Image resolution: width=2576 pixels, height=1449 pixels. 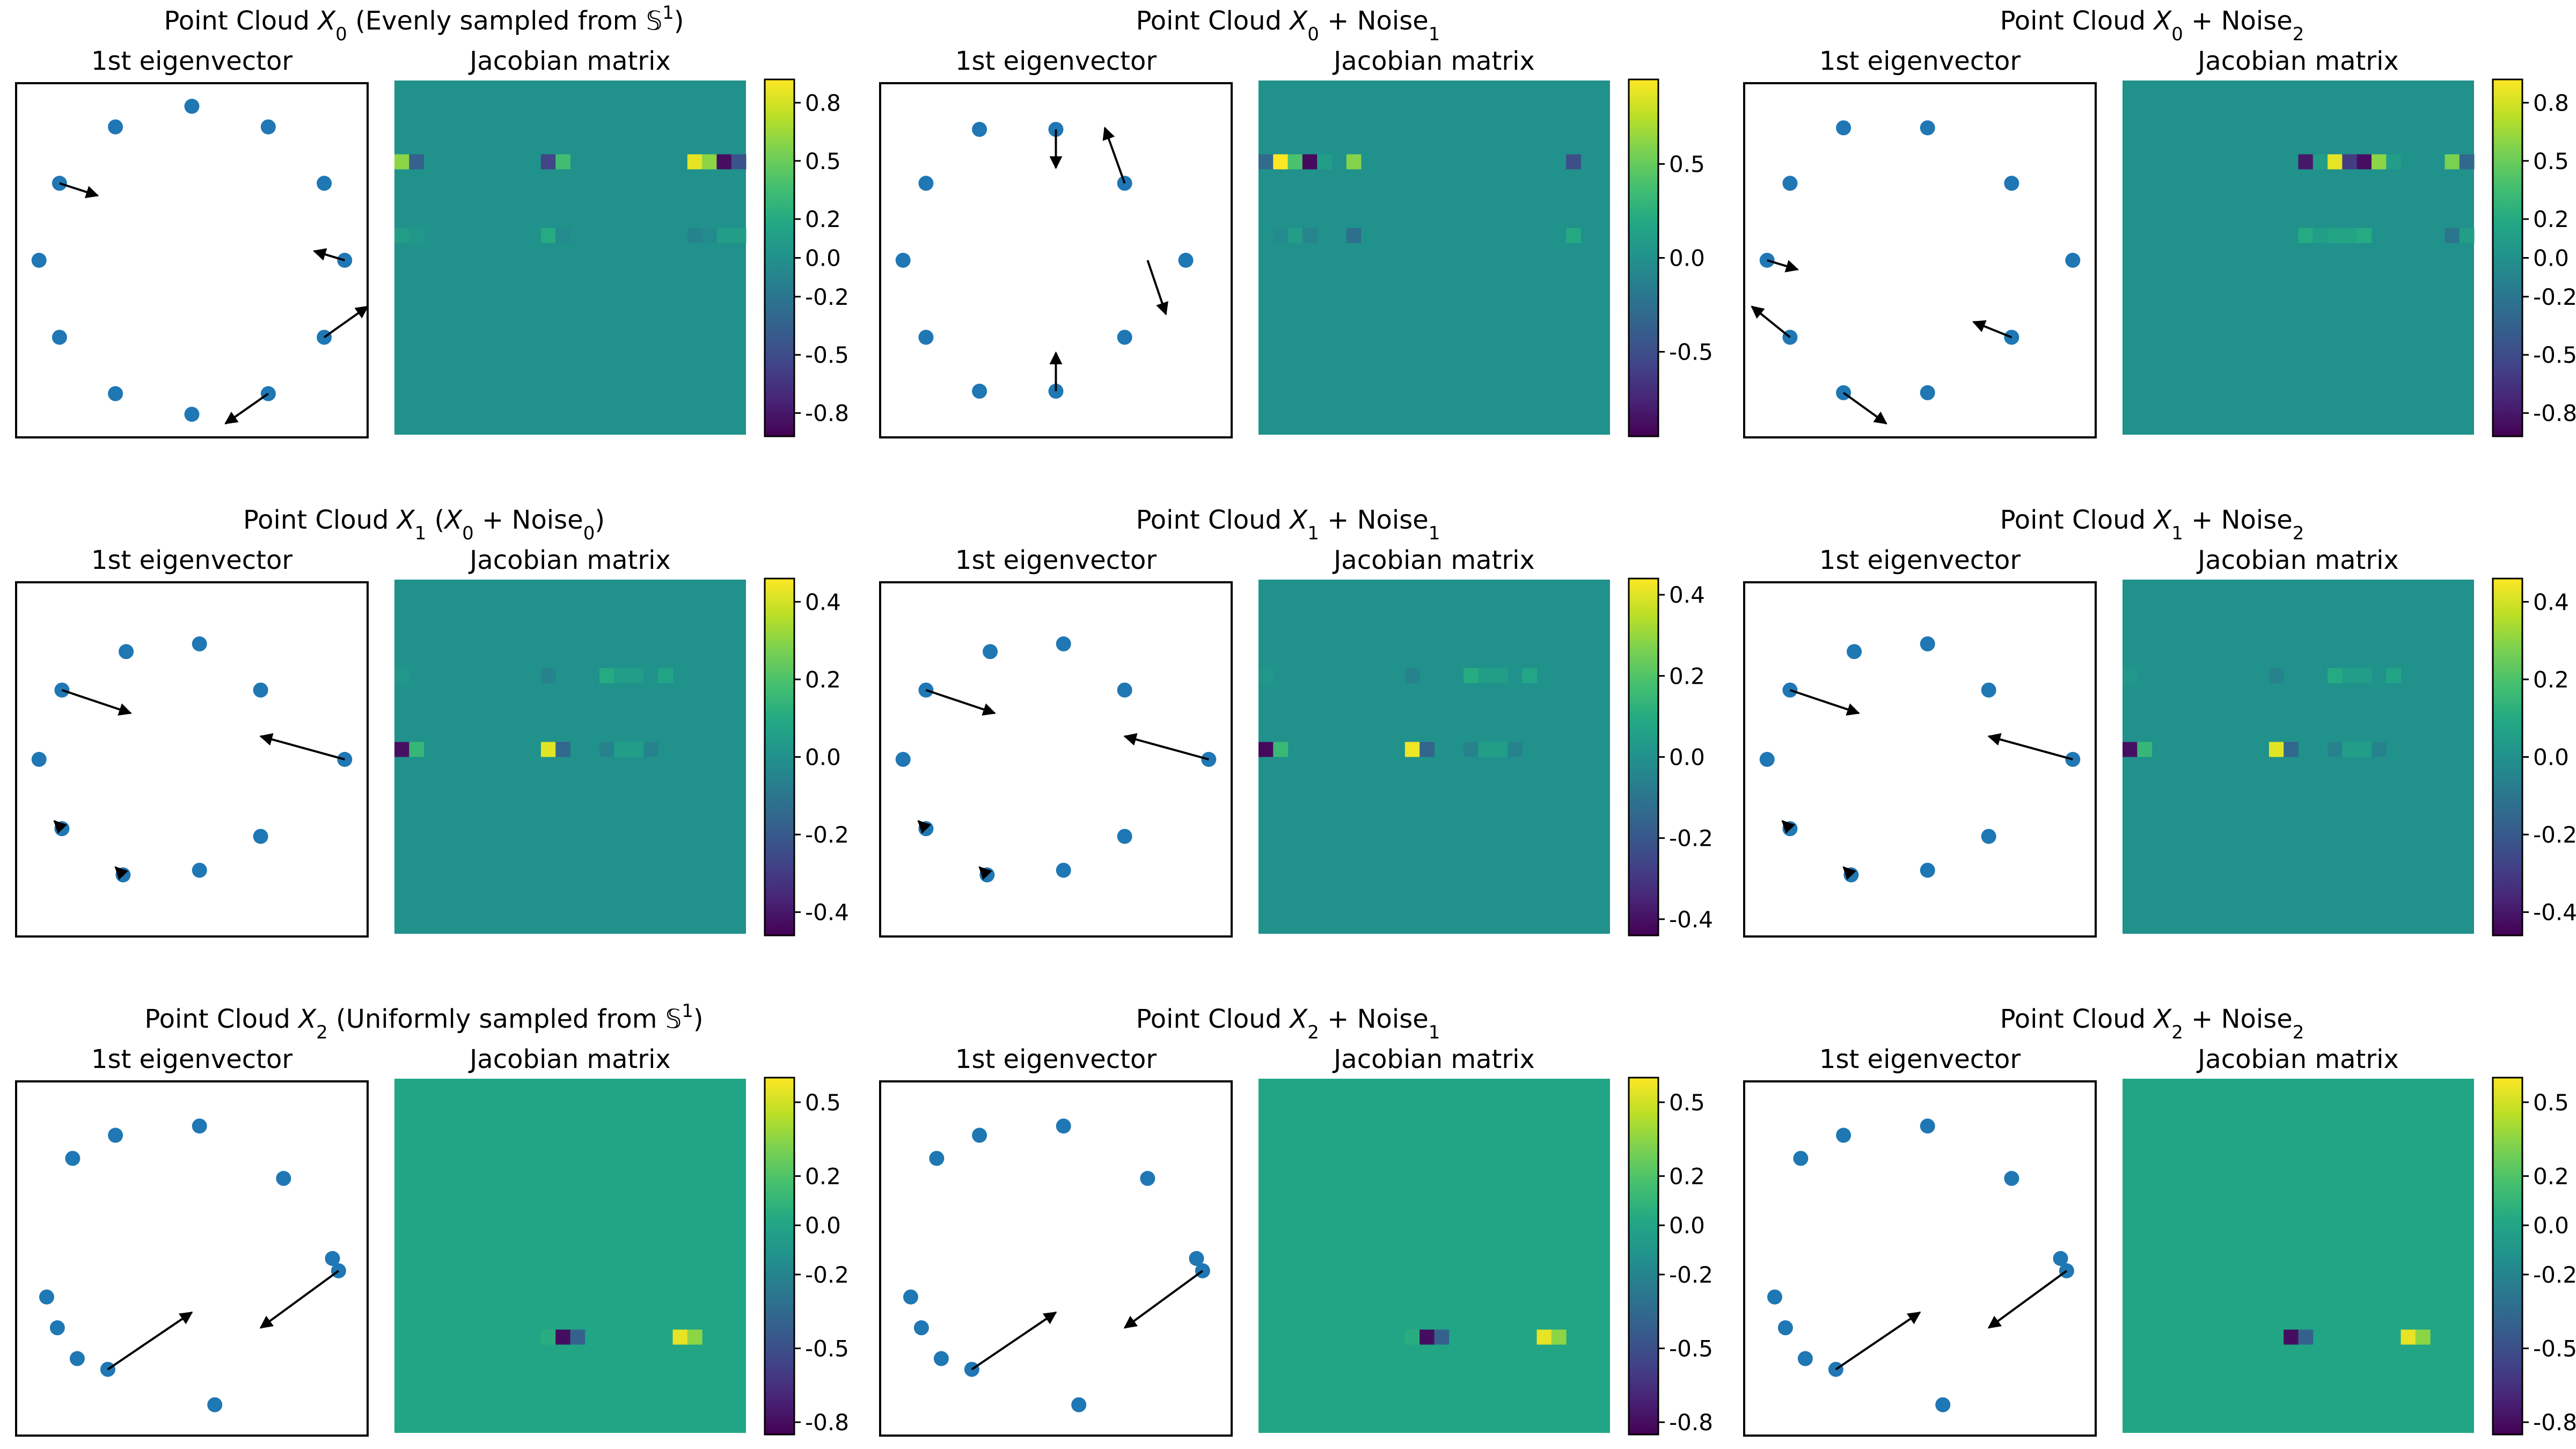 I want to click on title-subscript: 0, so click(x=1313, y=34).